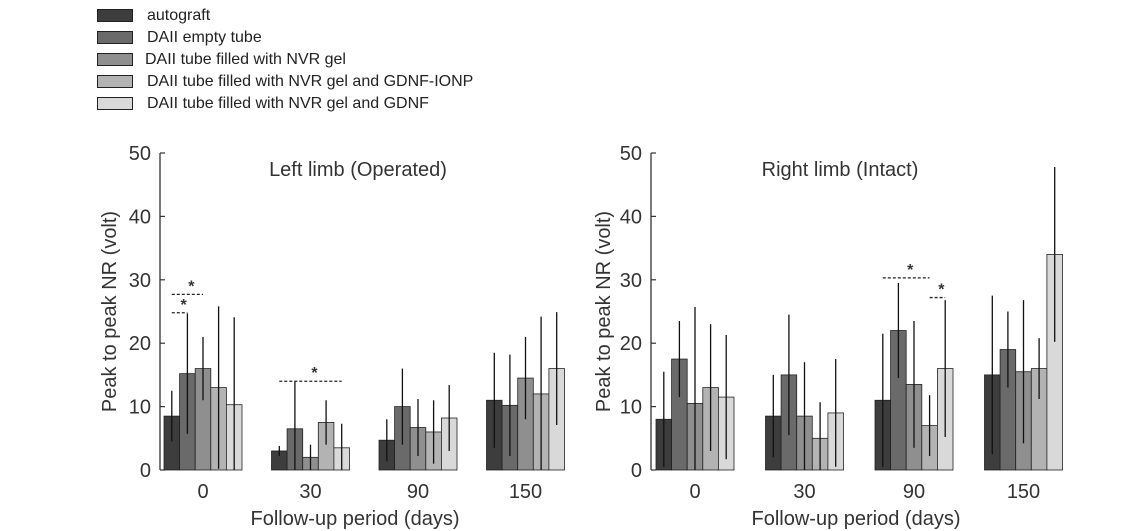 The height and width of the screenshot is (531, 1143). What do you see at coordinates (840, 170) in the screenshot?
I see `chart-title: Right limb (Intact)` at bounding box center [840, 170].